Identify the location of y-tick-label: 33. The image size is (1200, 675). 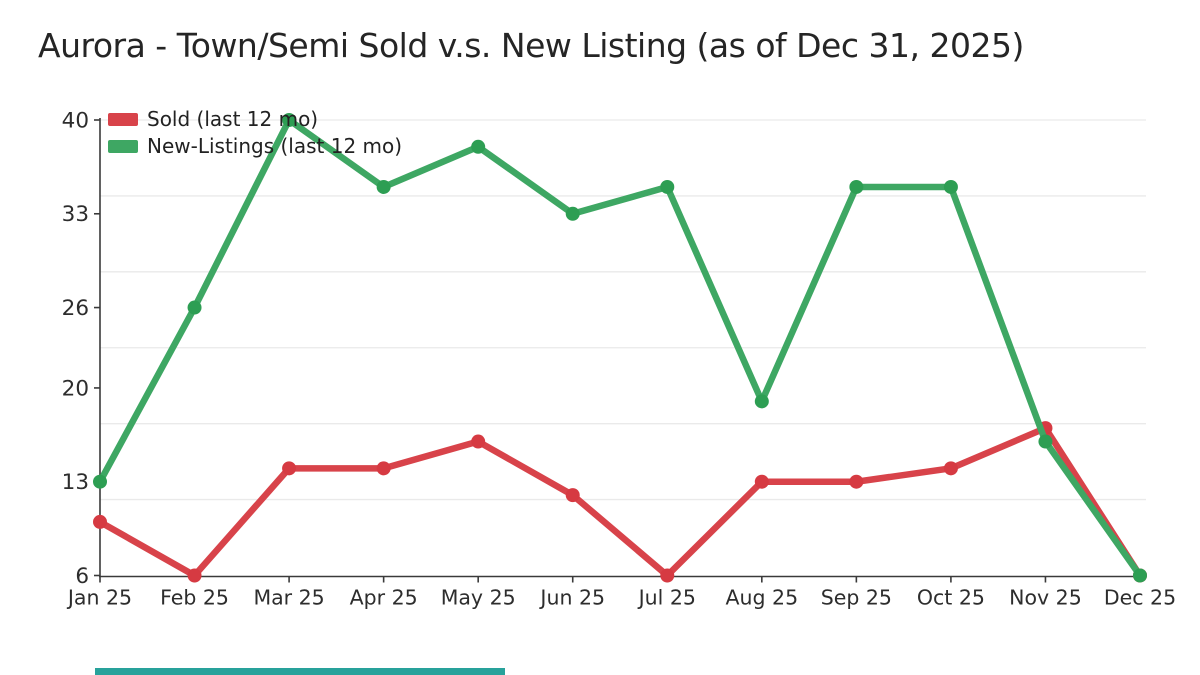
(75, 214).